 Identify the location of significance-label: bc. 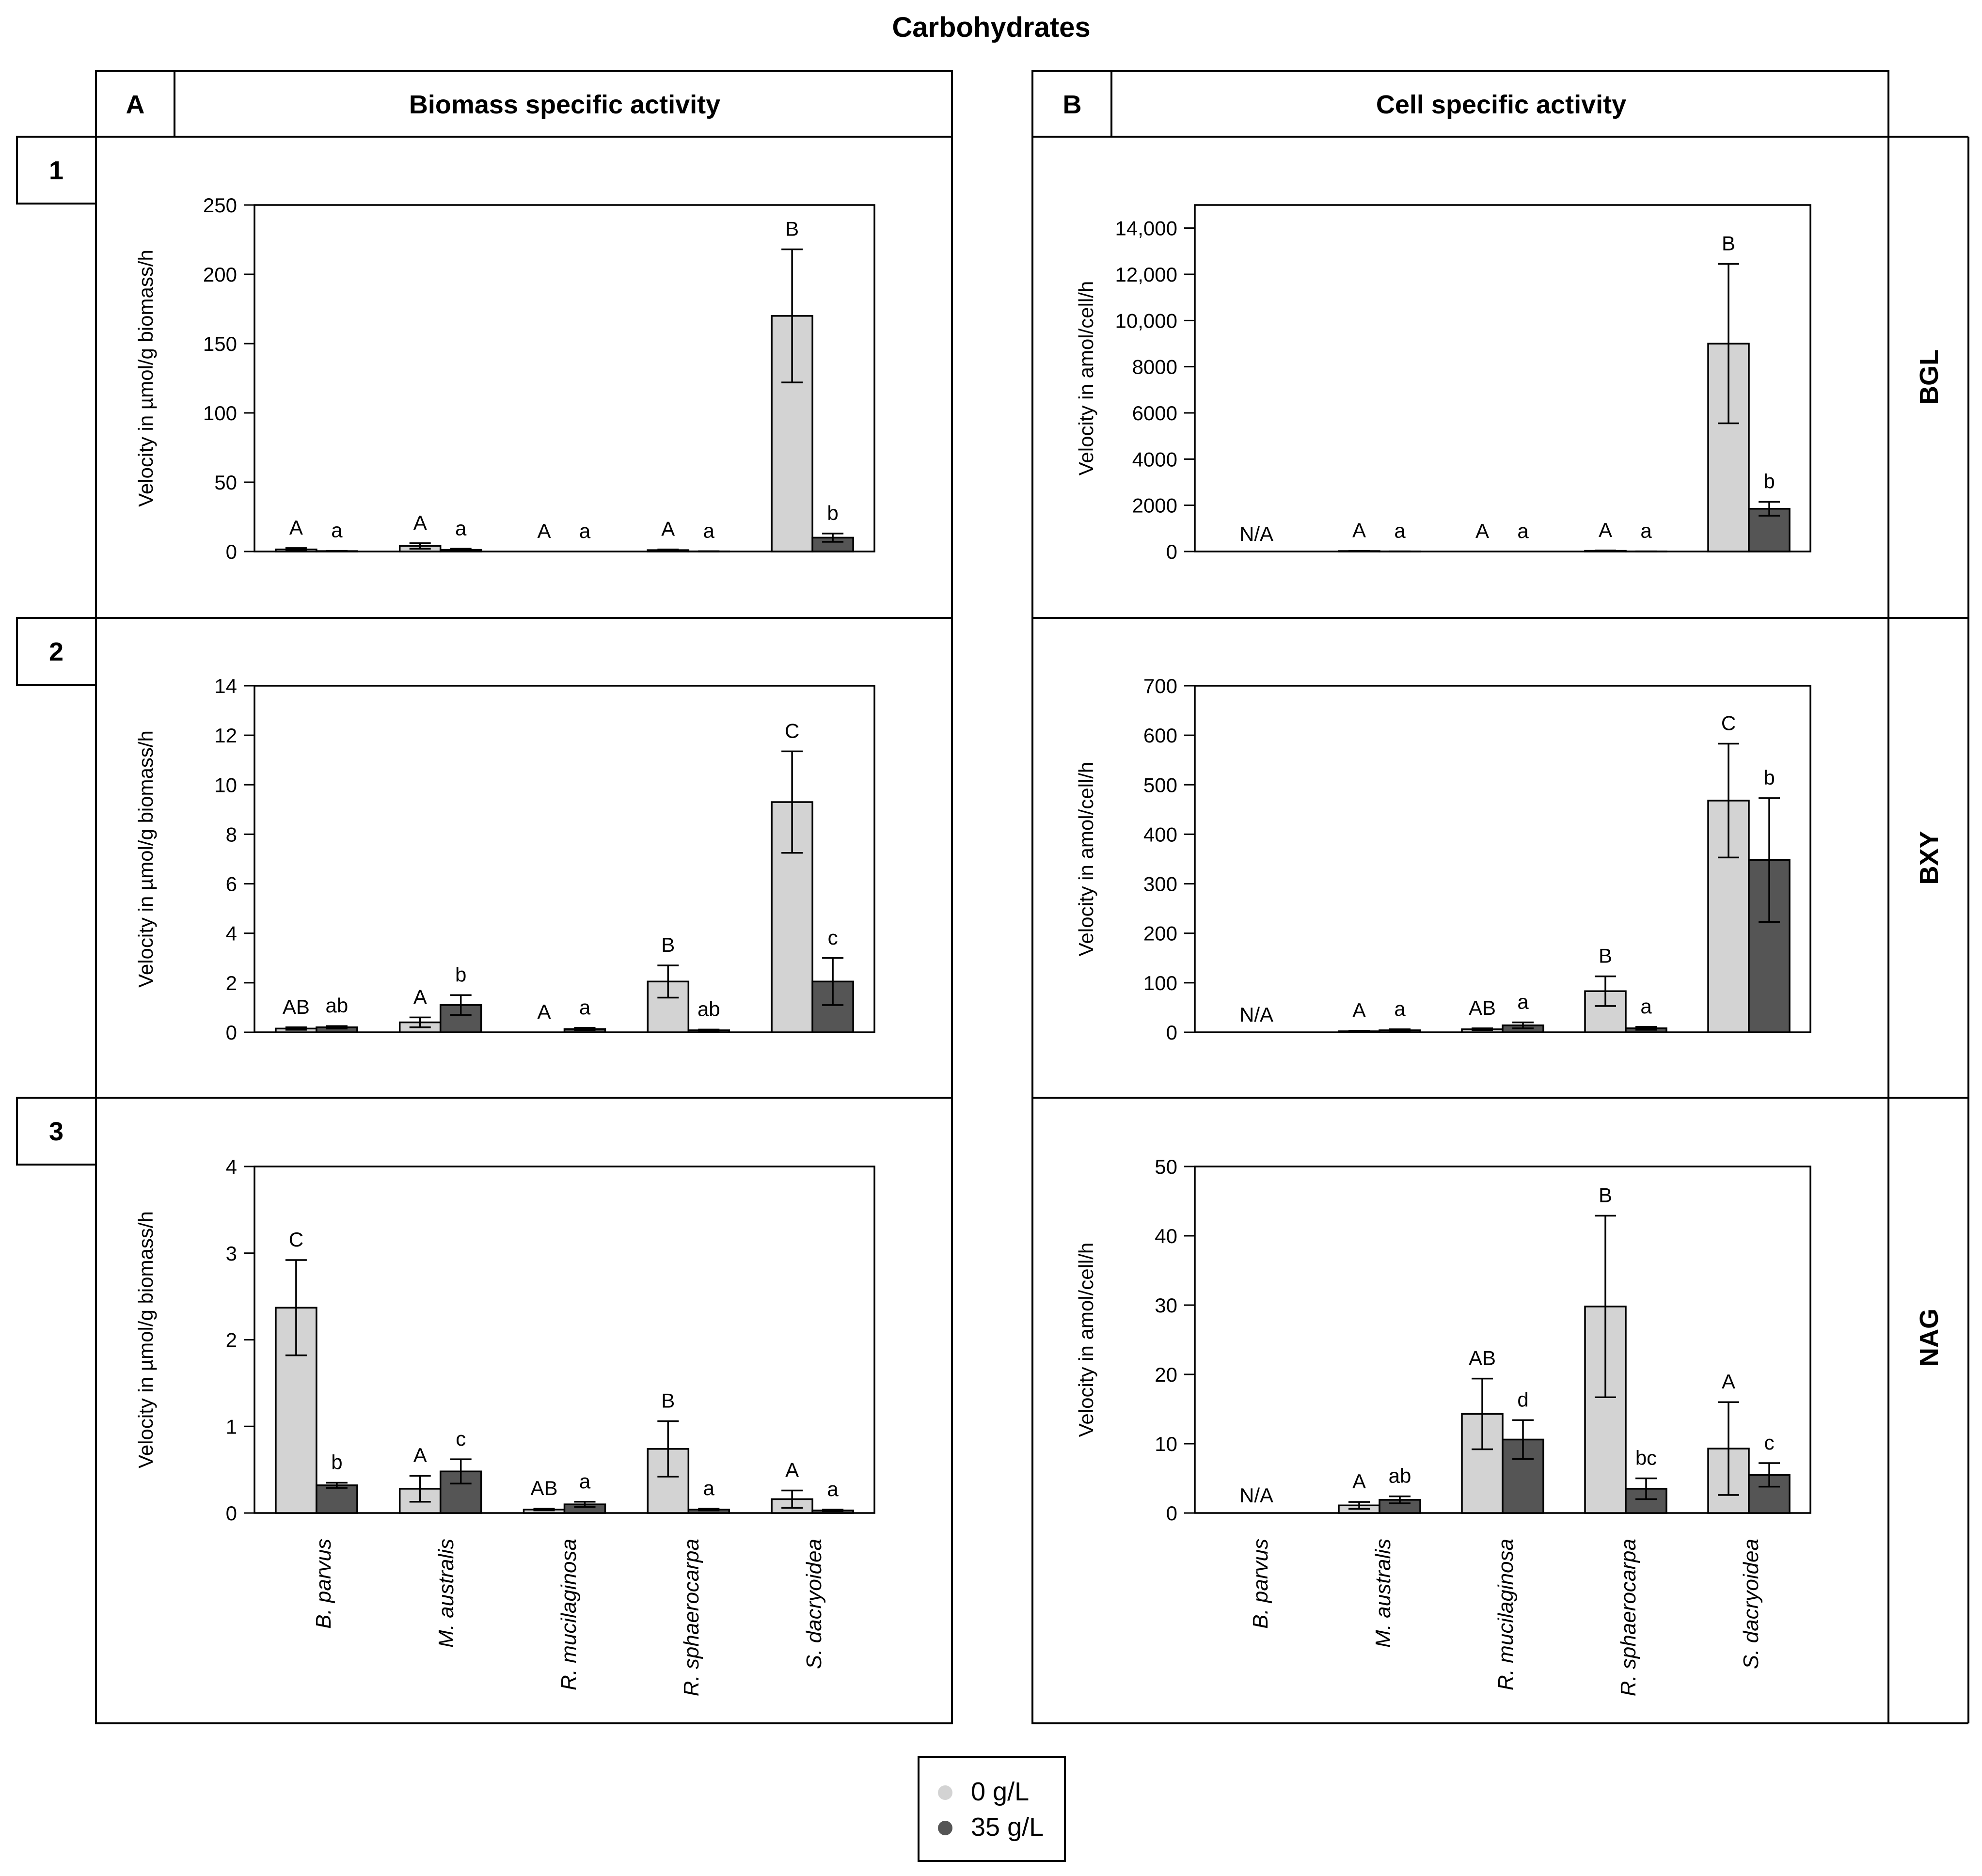
(1646, 1458).